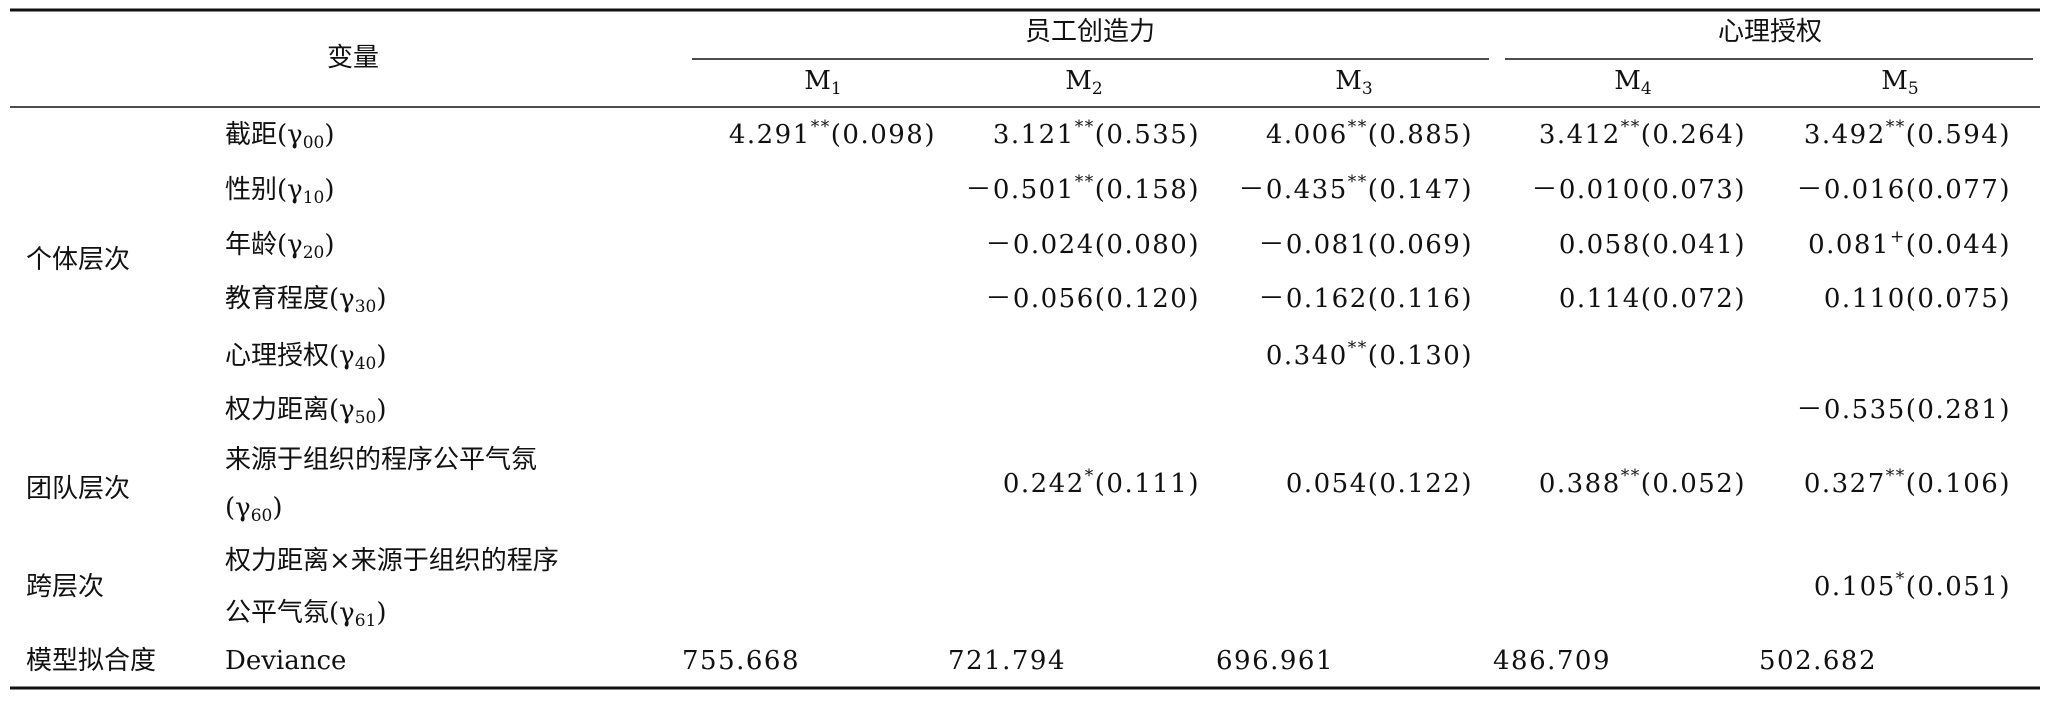 This screenshot has width=2048, height=709. I want to click on estimate: 0.340**(0.130), so click(1369, 355).